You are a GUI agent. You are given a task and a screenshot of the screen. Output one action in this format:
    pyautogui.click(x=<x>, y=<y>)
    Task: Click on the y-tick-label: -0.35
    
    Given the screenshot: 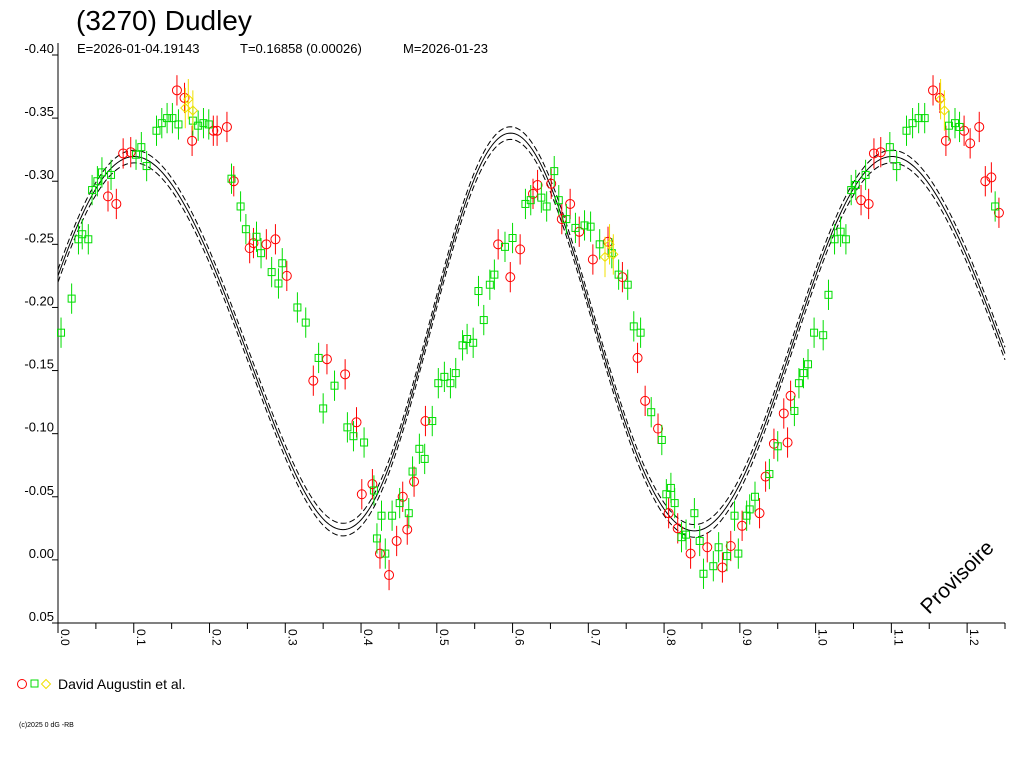 What is the action you would take?
    pyautogui.click(x=39, y=111)
    